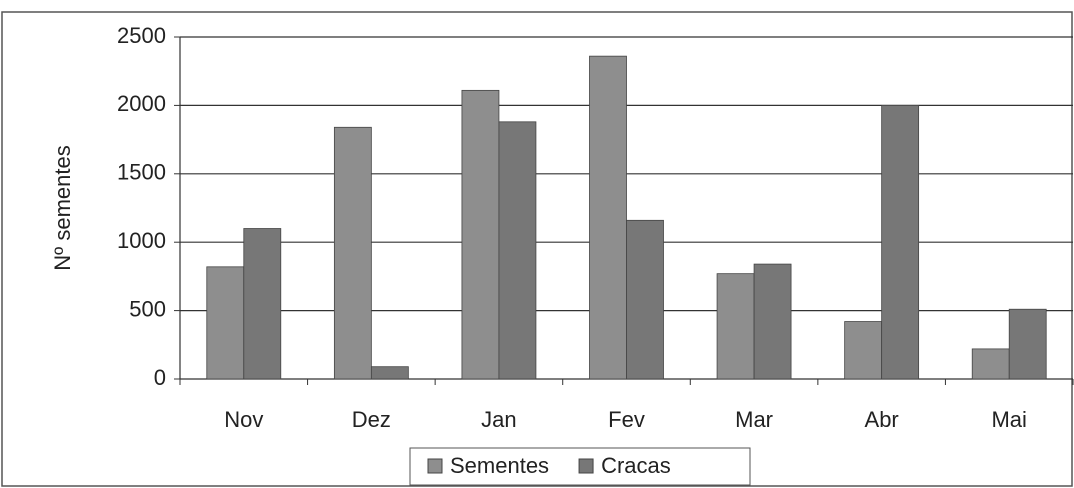 Image resolution: width=1074 pixels, height=488 pixels. Describe the element at coordinates (499, 465) in the screenshot. I see `legend-label: Sementes` at that location.